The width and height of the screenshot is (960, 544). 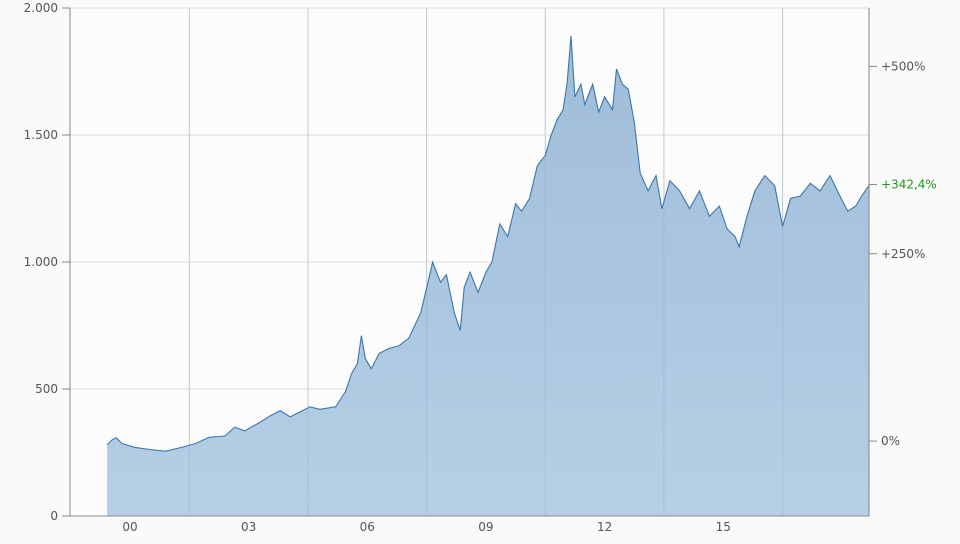 I want to click on x-tick-label: 15, so click(x=723, y=527).